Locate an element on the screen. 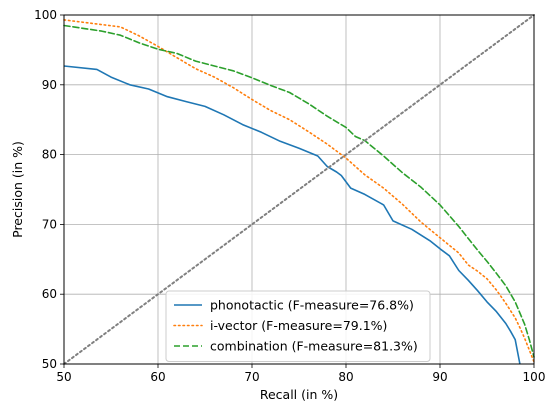 This screenshot has height=401, width=546. y-tick-label: 70 is located at coordinates (49, 224).